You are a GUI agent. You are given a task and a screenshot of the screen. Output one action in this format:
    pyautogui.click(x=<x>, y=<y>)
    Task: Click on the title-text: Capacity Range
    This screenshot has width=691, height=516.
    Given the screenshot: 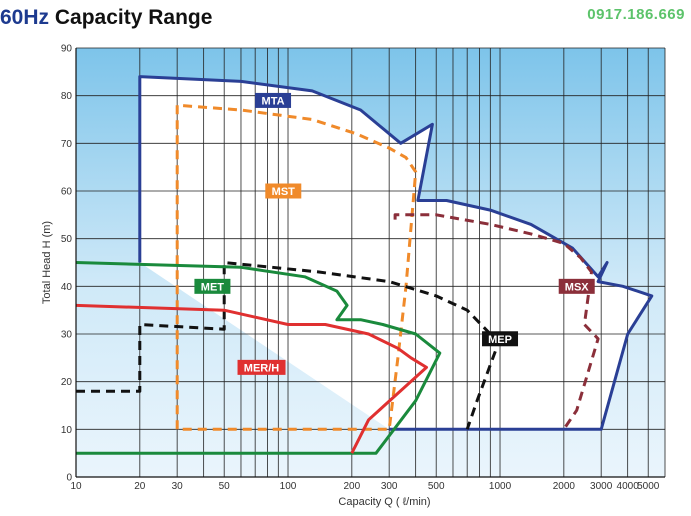 What is the action you would take?
    pyautogui.click(x=131, y=17)
    